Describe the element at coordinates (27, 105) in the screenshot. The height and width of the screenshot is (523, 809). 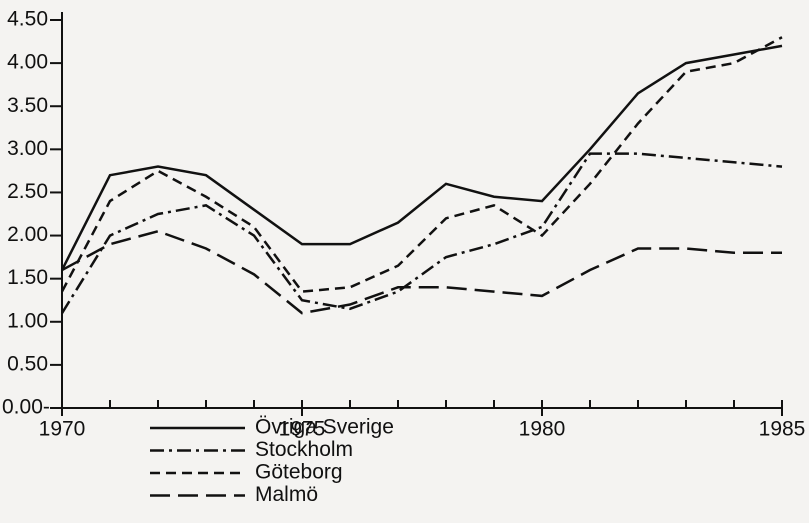
I see `y-tick-label: 3.50` at that location.